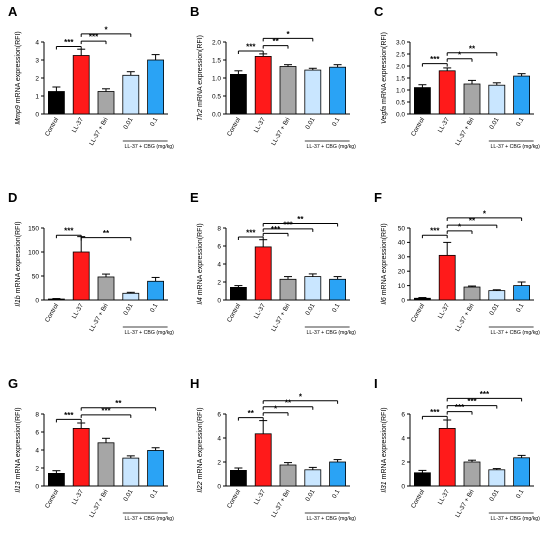 The image size is (550, 558). Describe the element at coordinates (402, 286) in the screenshot. I see `y-tick-label: 10` at that location.